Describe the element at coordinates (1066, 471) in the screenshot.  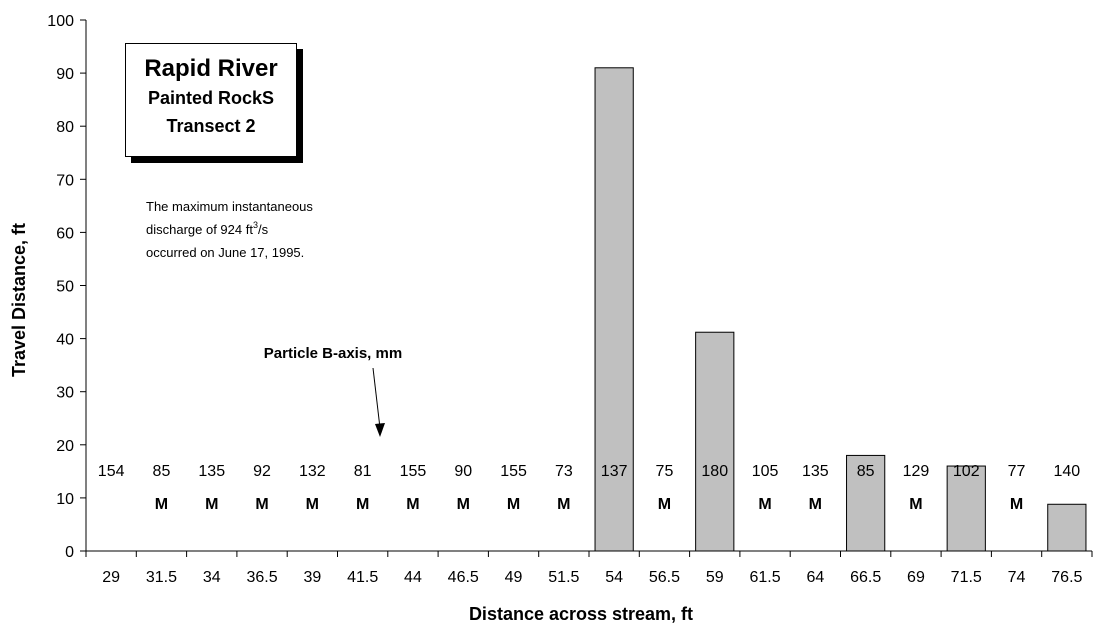
I see `particle-size-label: 140` at that location.